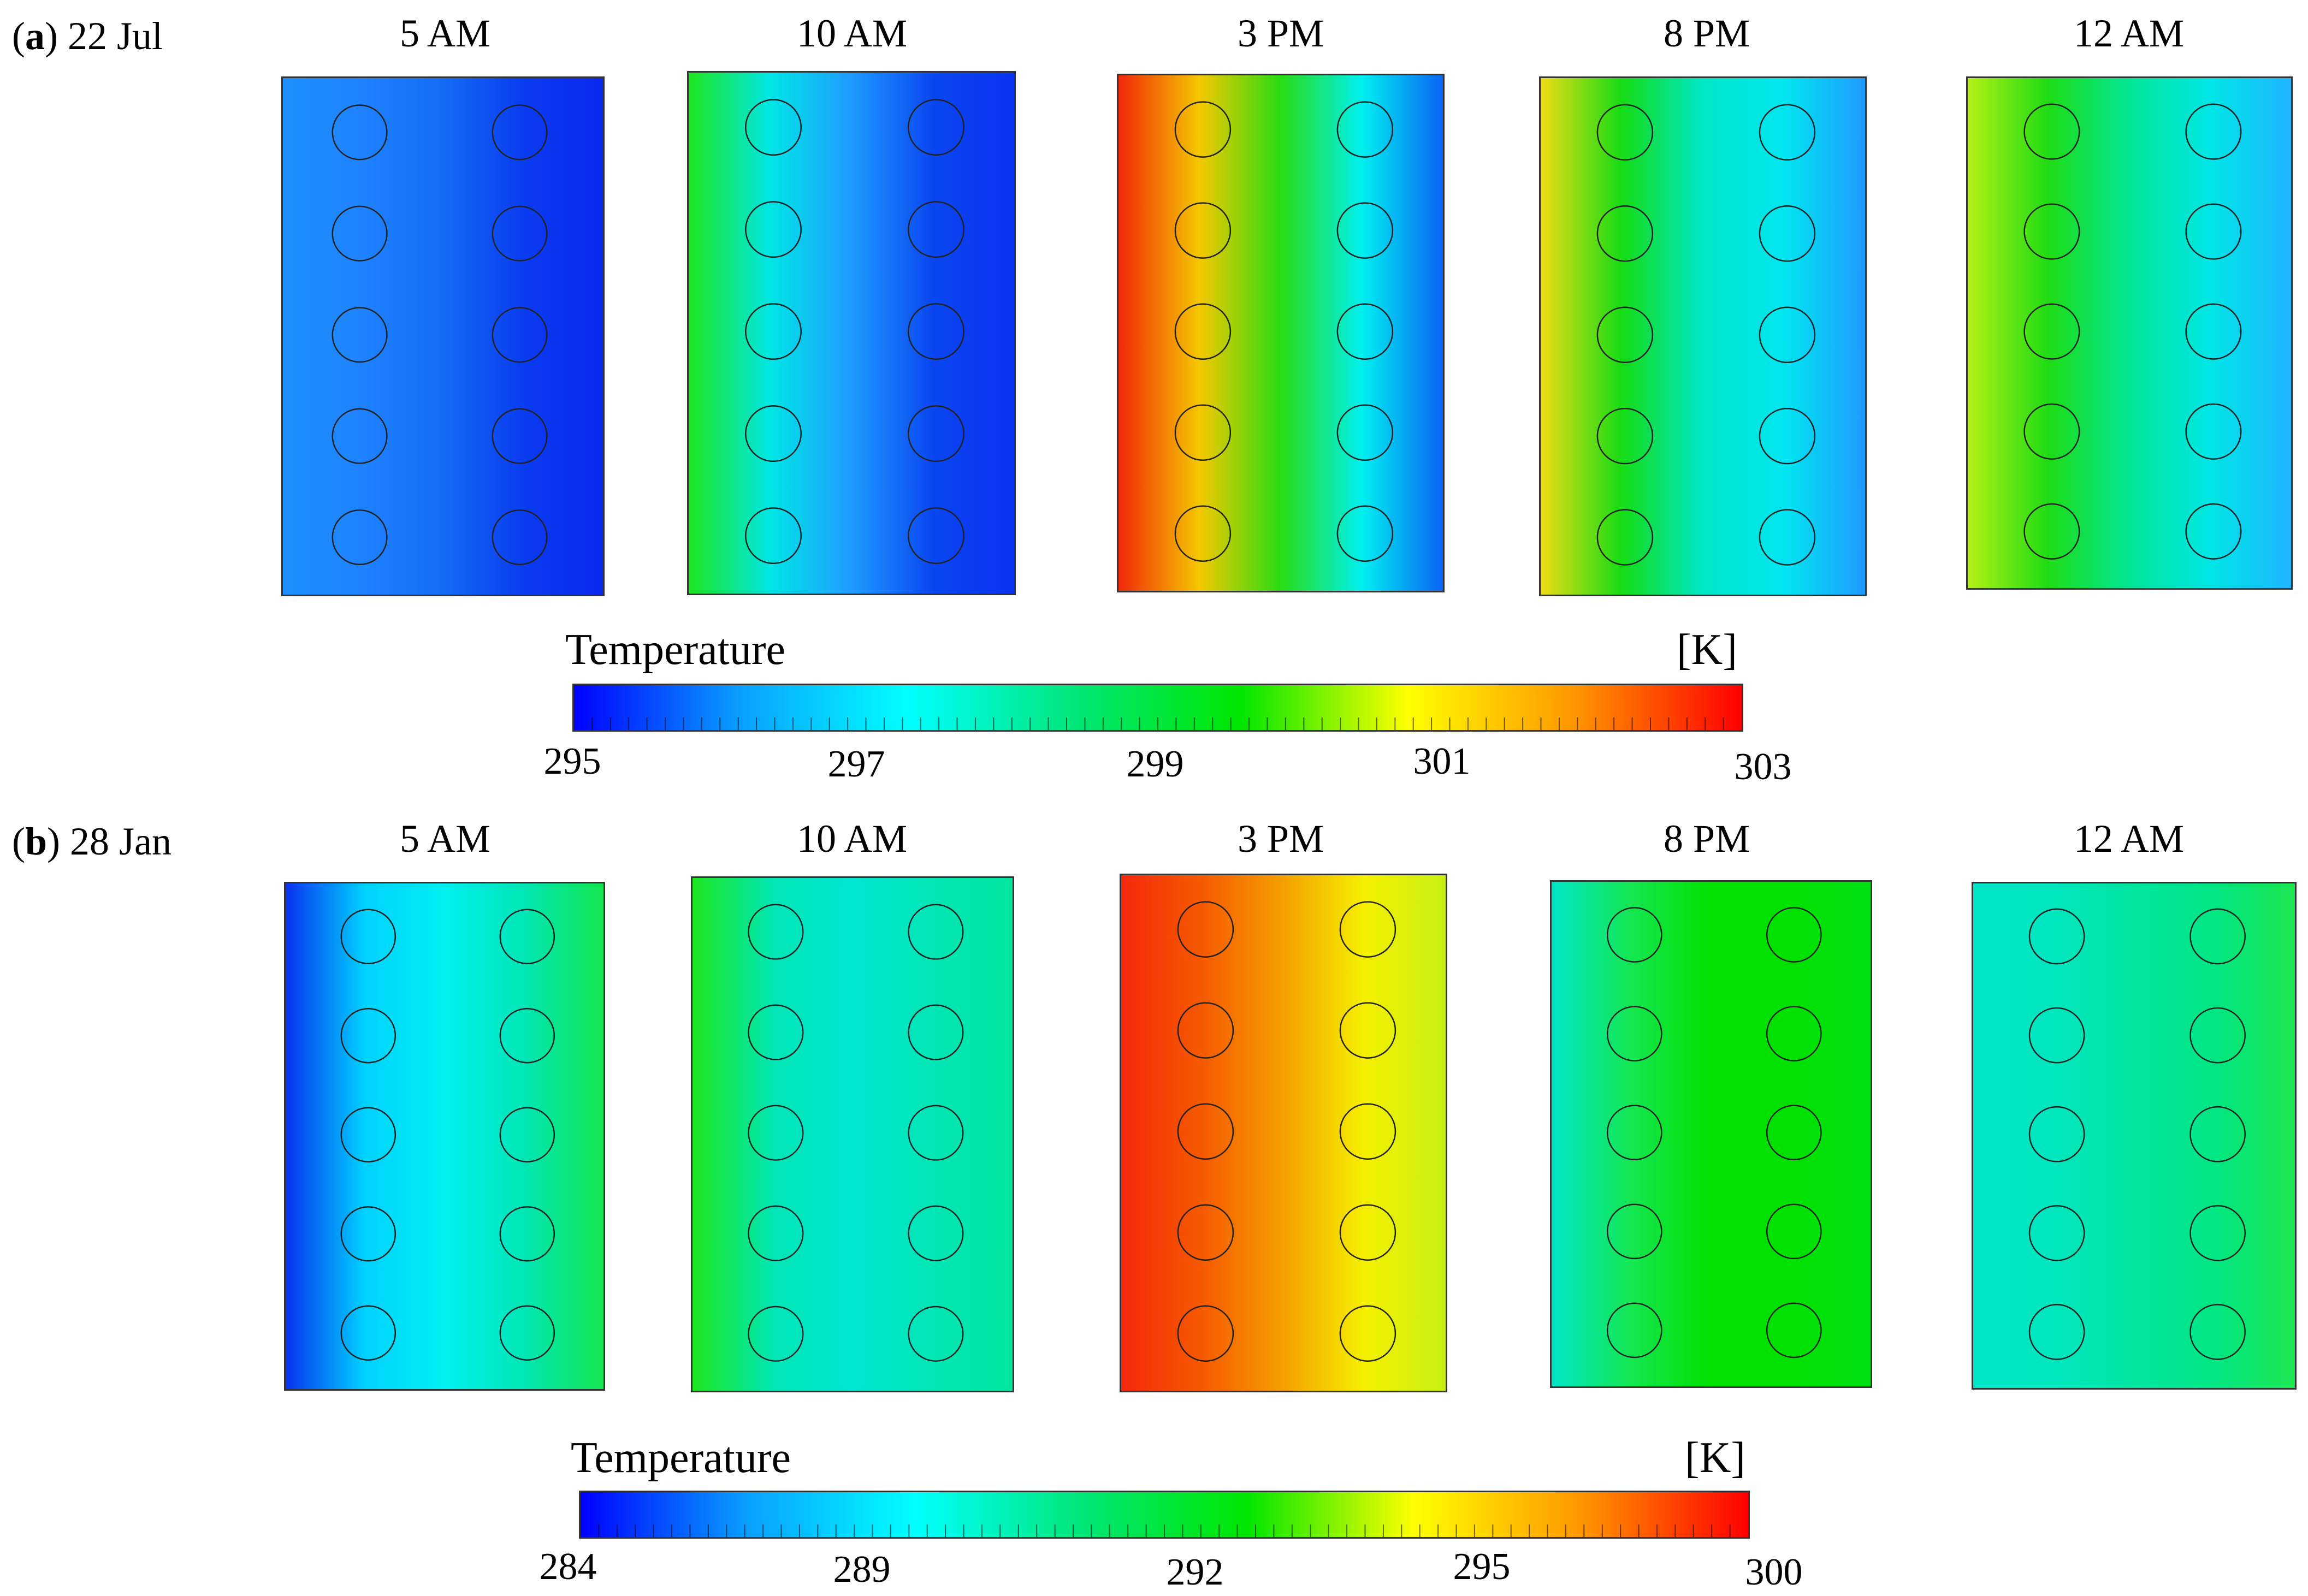  What do you see at coordinates (852, 33) in the screenshot?
I see `row-a-time-2: 10 AM` at bounding box center [852, 33].